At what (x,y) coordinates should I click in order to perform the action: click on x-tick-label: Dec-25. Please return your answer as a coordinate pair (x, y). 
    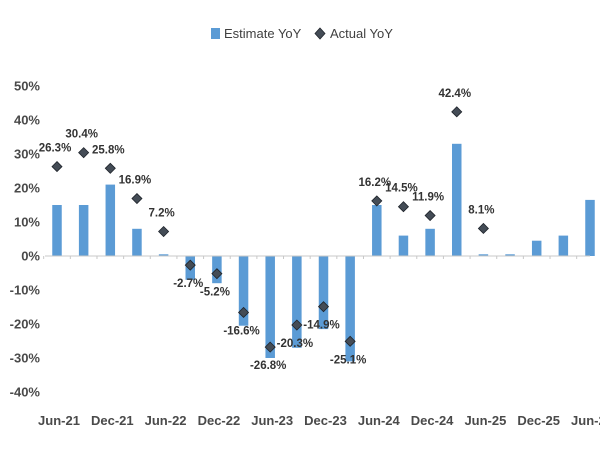
    Looking at the image, I should click on (538, 420).